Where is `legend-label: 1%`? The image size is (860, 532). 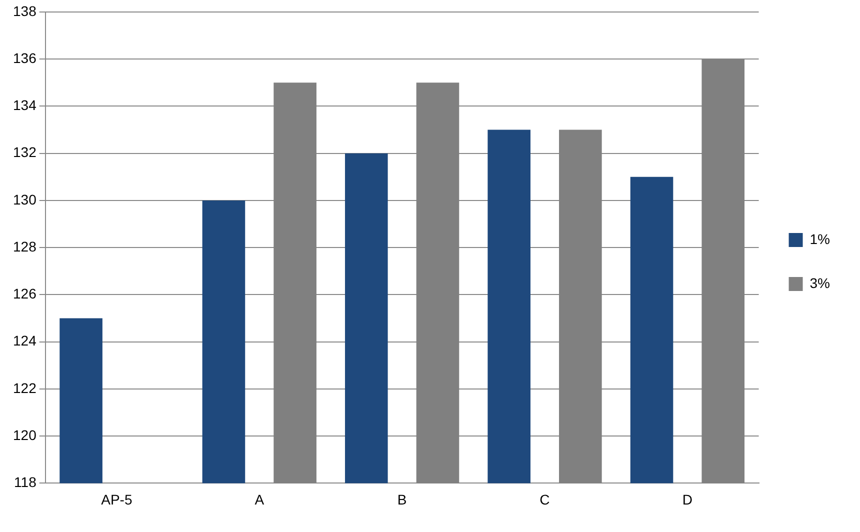
legend-label: 1% is located at coordinates (820, 238).